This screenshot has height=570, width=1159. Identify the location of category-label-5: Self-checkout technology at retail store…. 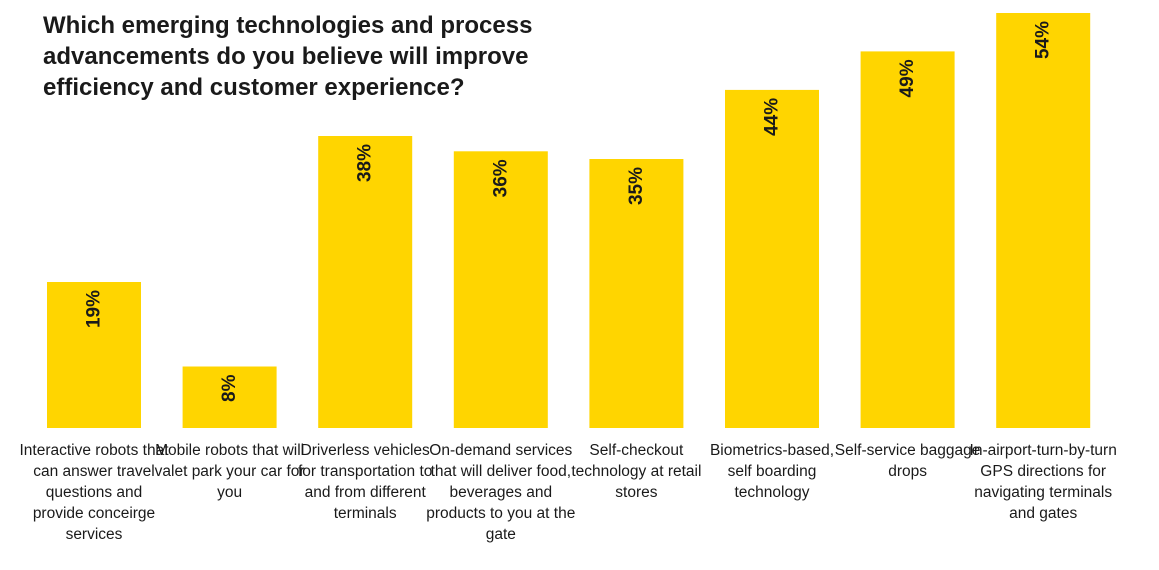
(636, 471).